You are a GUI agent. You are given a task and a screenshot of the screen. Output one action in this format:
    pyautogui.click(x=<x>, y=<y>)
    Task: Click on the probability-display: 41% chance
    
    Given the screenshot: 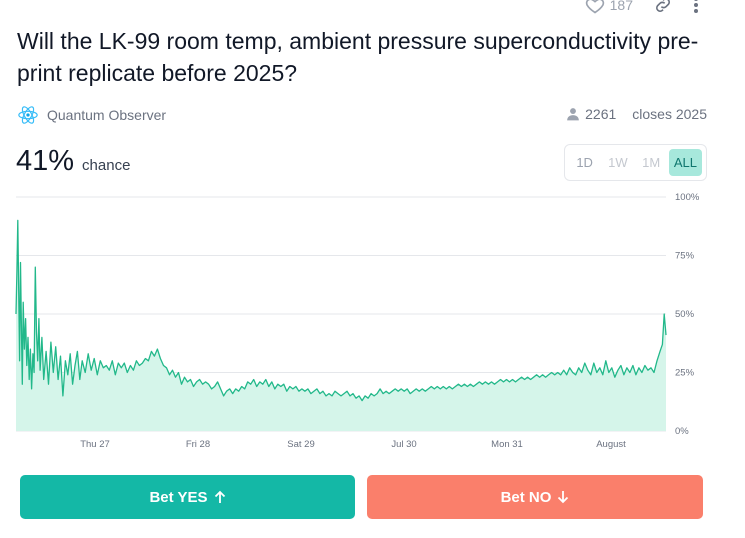 What is the action you would take?
    pyautogui.click(x=73, y=161)
    